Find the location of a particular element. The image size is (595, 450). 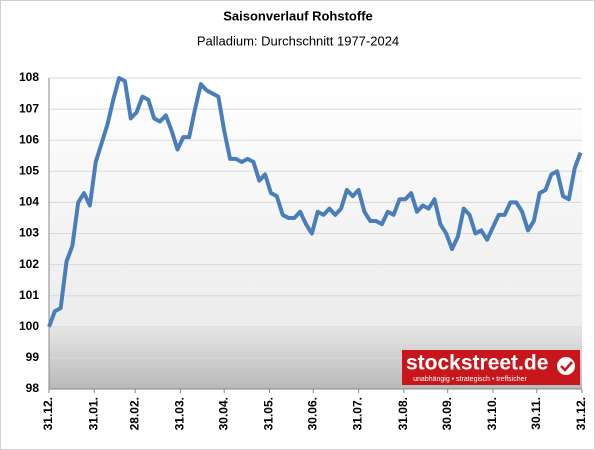

y-tick-label: 99 is located at coordinates (33, 357).